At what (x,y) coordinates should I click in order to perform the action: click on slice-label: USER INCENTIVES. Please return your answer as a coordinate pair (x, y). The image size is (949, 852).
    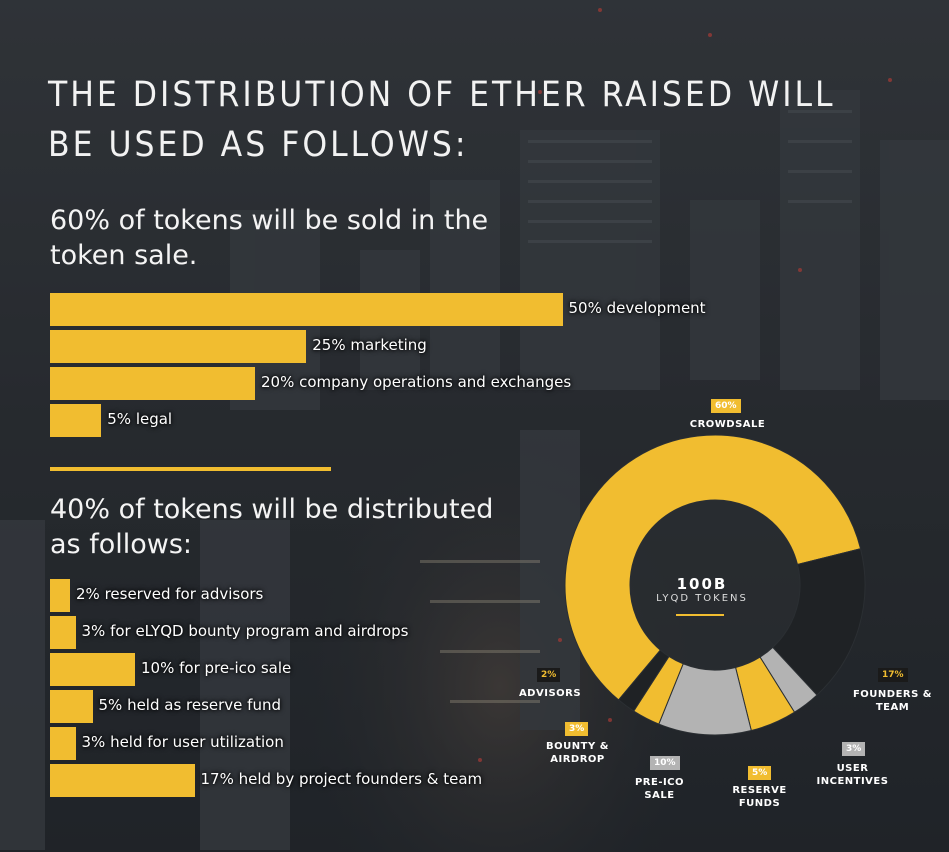
    Looking at the image, I should click on (852, 775).